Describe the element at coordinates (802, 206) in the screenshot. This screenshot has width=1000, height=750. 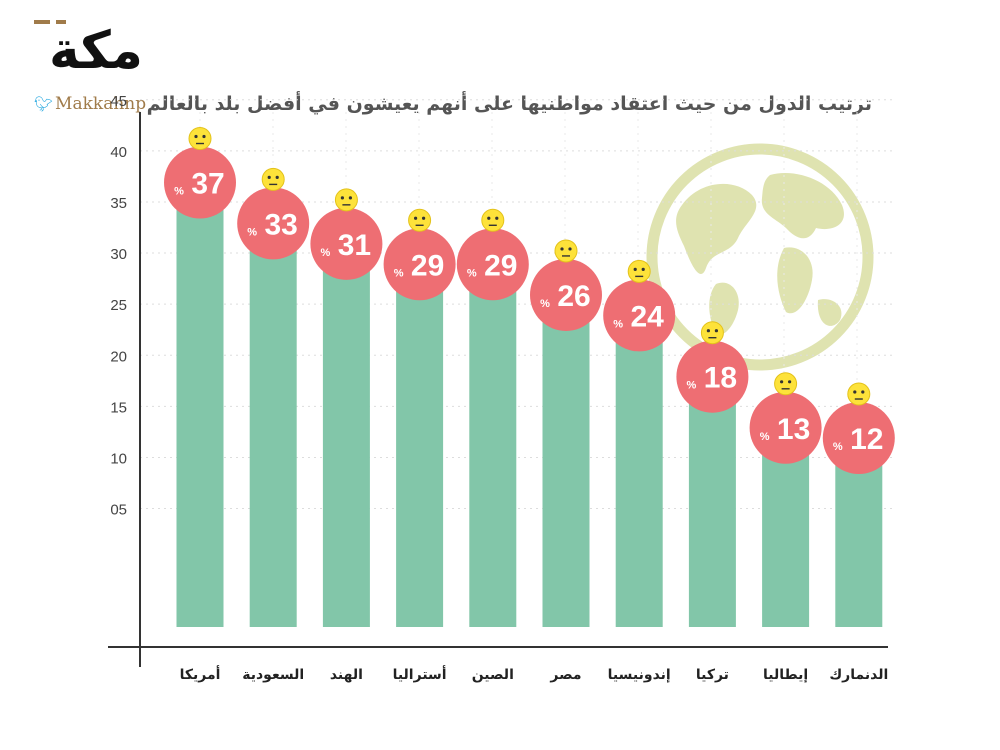
I see `globe-continent-eurasia` at that location.